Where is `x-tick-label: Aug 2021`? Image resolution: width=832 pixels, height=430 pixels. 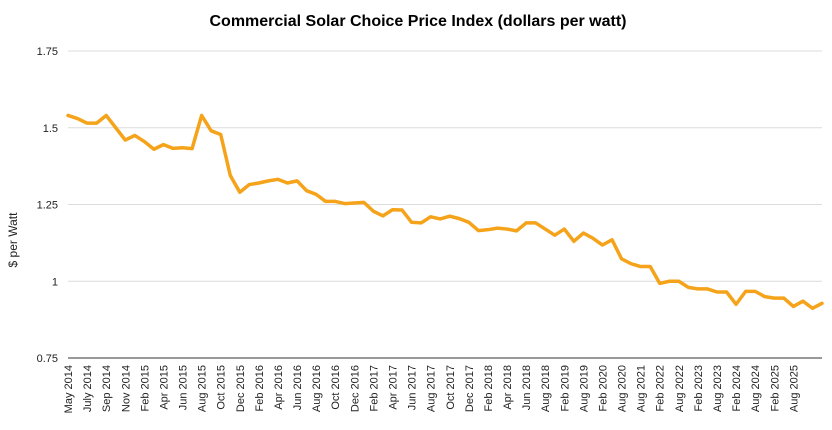
x-tick-label: Aug 2021 is located at coordinates (642, 388).